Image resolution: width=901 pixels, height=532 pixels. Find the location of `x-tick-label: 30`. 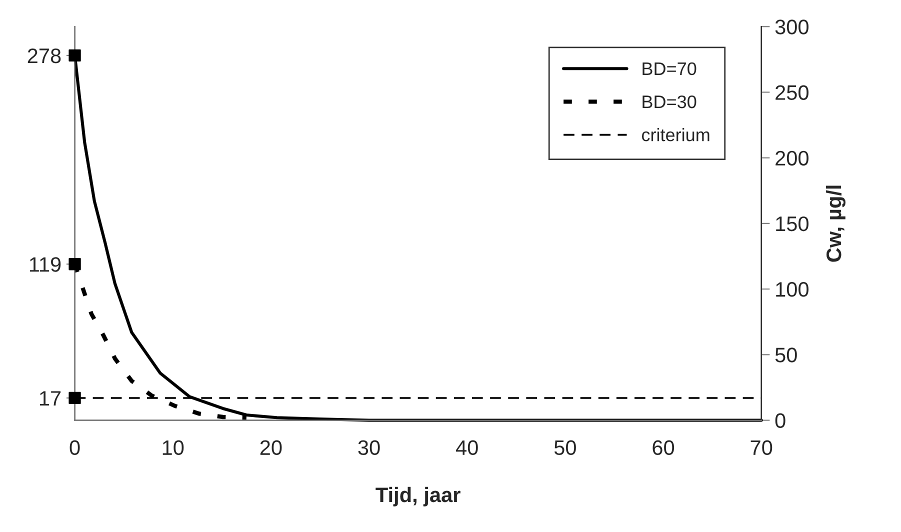

x-tick-label: 30 is located at coordinates (369, 448).